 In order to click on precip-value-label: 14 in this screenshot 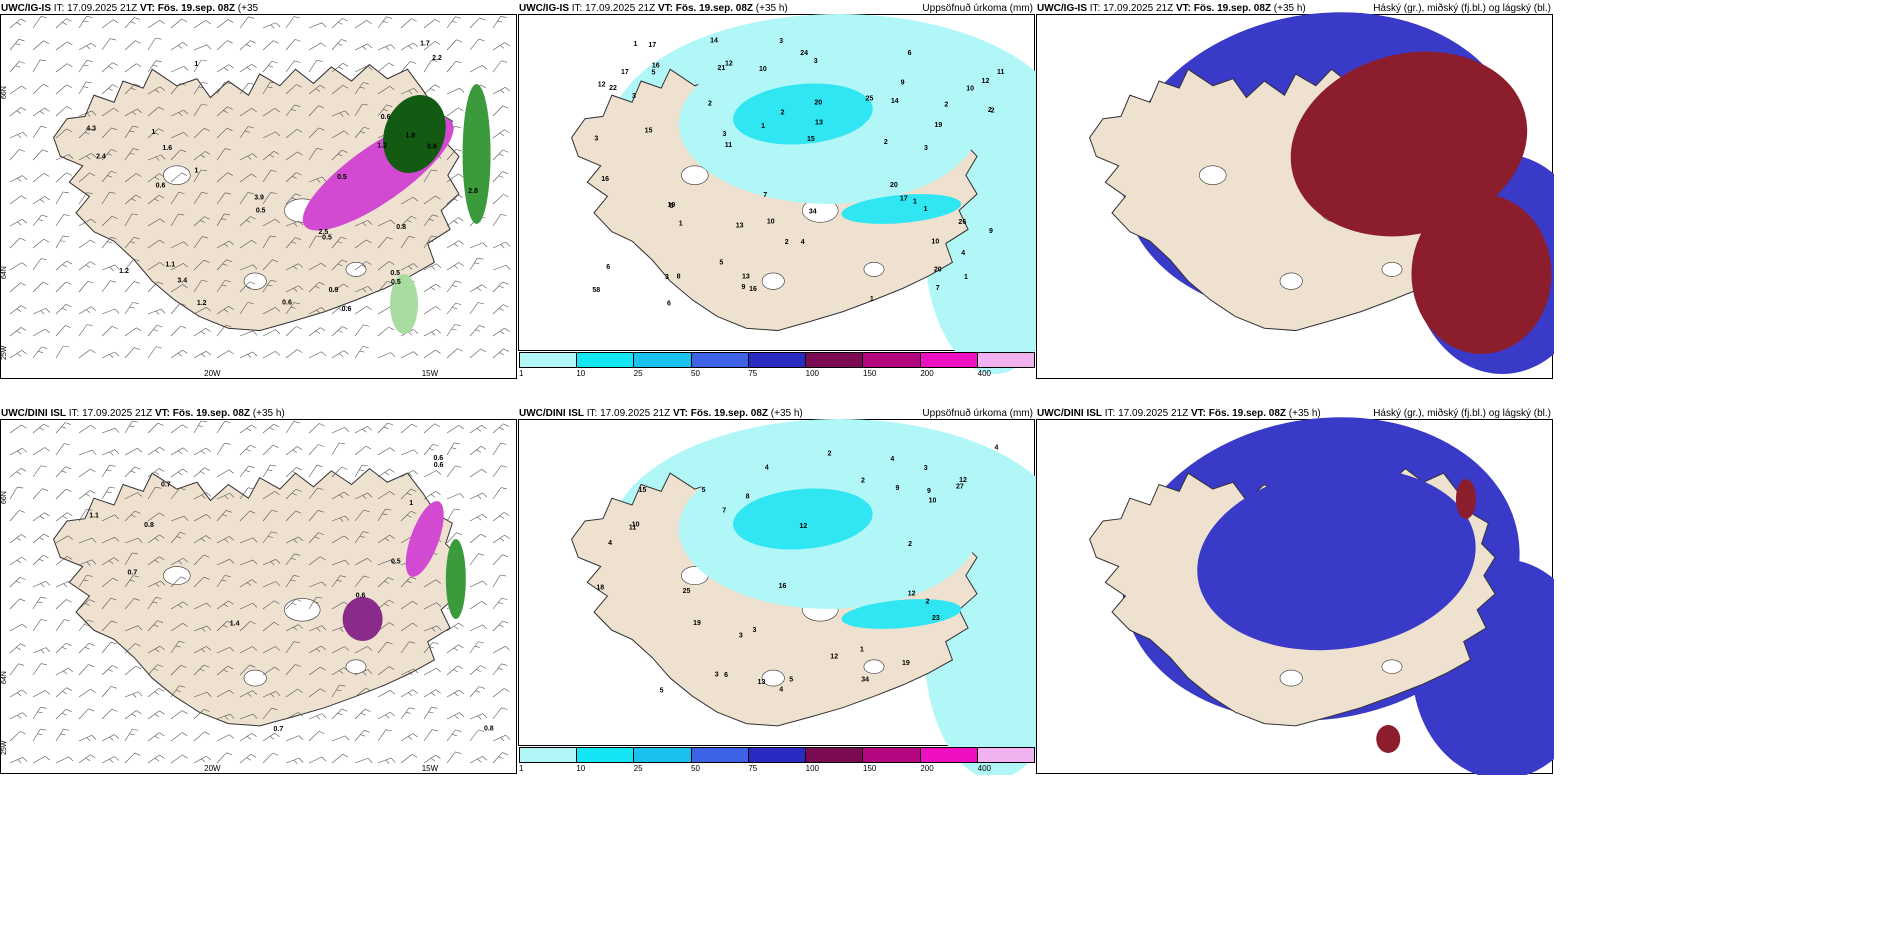, I will do `click(714, 40)`.